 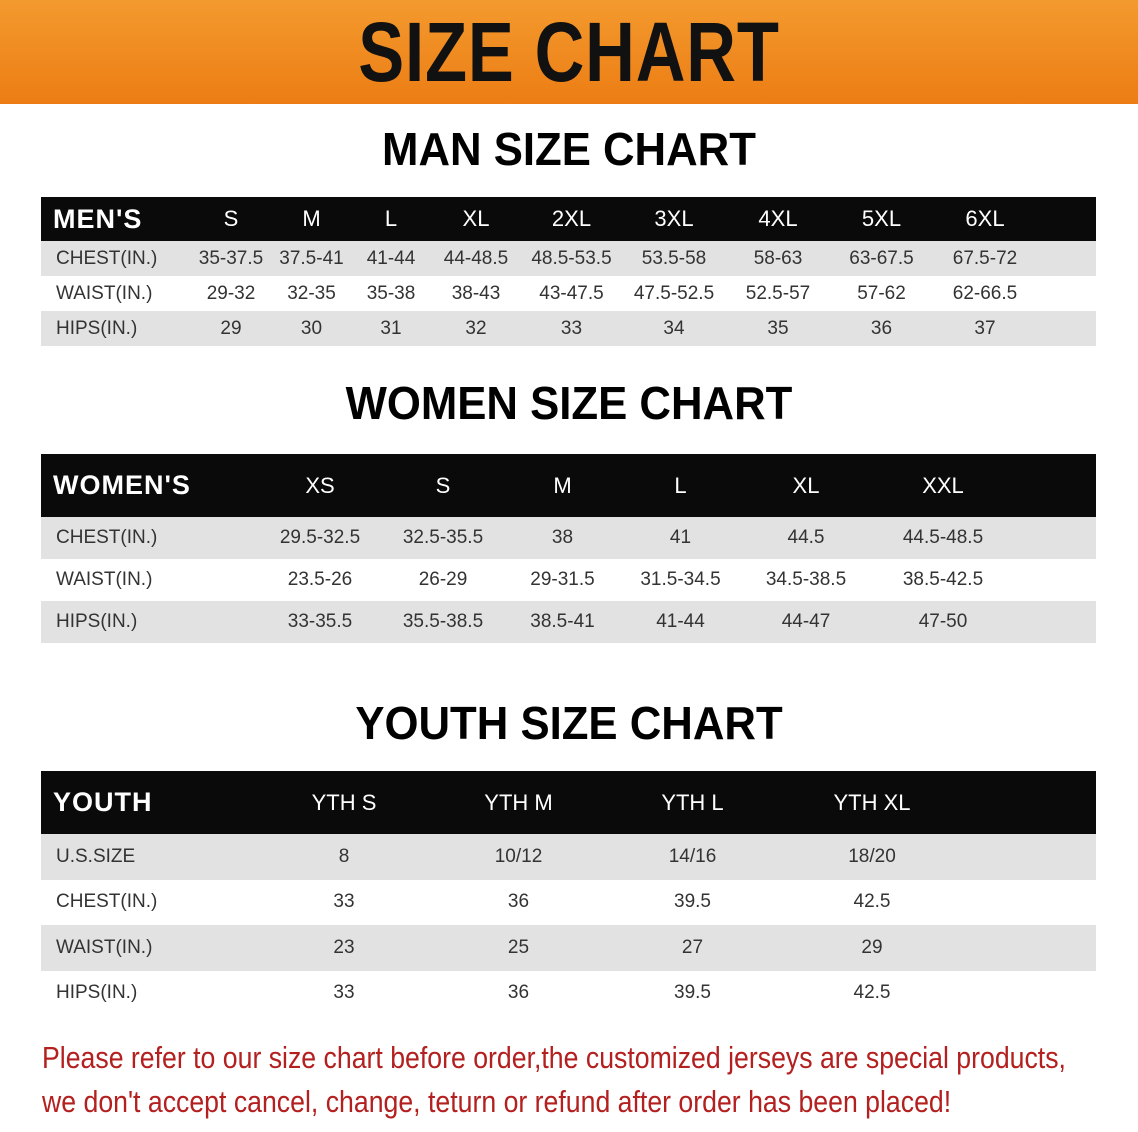 I want to click on table-cell: 41, so click(x=680, y=537).